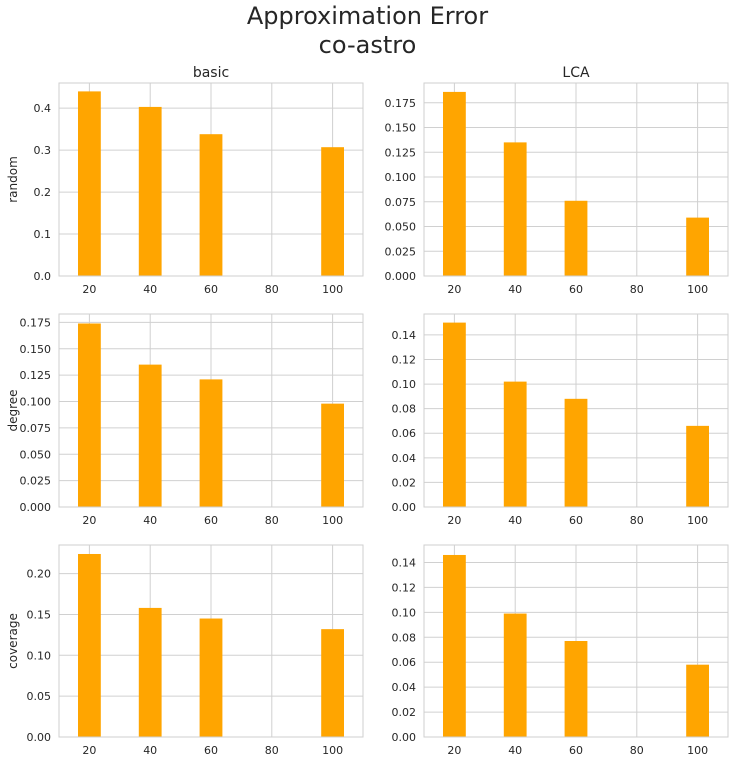 The height and width of the screenshot is (763, 735). I want to click on y-tick-label: 0.3, so click(43, 150).